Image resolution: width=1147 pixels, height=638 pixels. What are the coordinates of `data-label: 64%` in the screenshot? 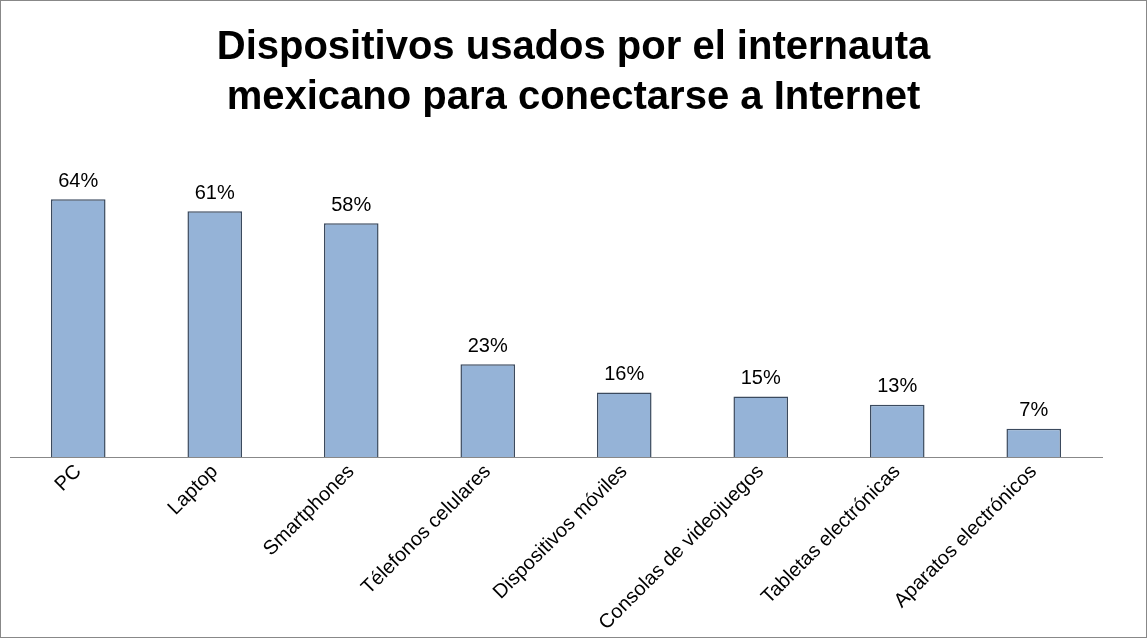 It's located at (78, 179).